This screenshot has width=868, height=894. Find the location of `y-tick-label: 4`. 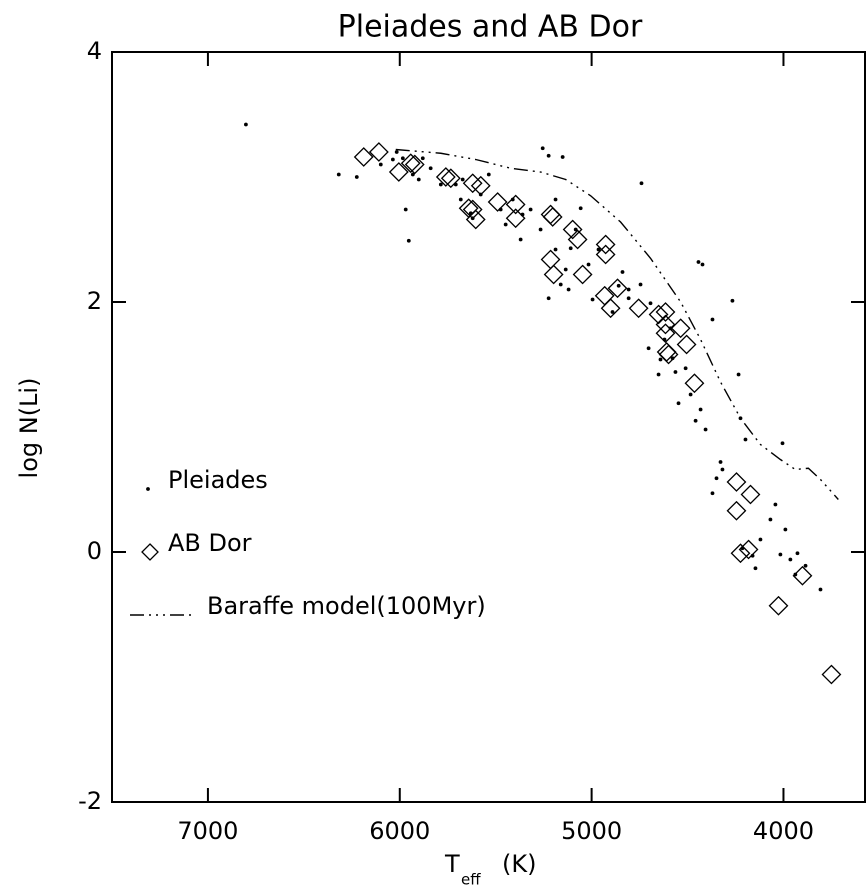

y-tick-label: 4 is located at coordinates (94, 51).